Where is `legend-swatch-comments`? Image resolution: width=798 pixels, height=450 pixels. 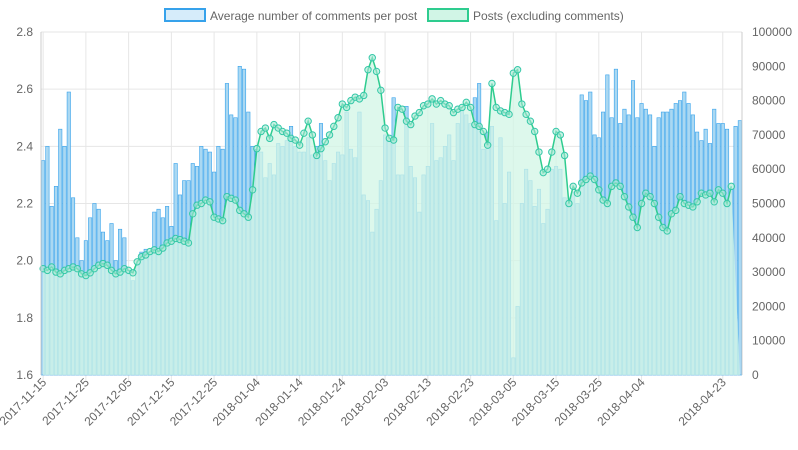 legend-swatch-comments is located at coordinates (185, 15).